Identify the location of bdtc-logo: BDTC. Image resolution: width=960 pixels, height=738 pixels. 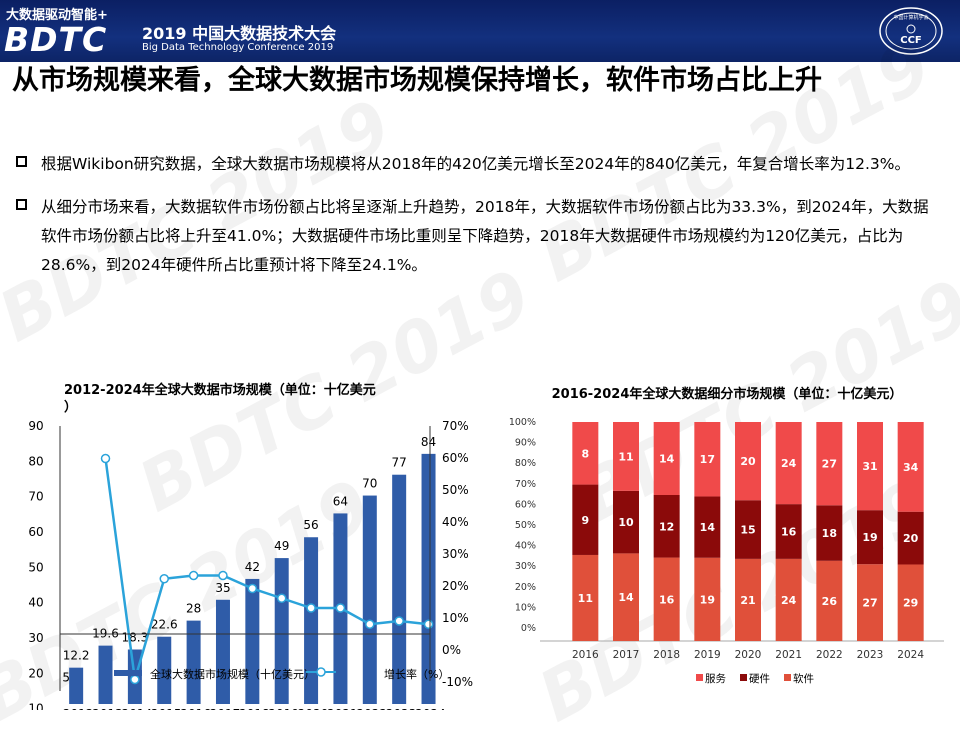
(56, 39).